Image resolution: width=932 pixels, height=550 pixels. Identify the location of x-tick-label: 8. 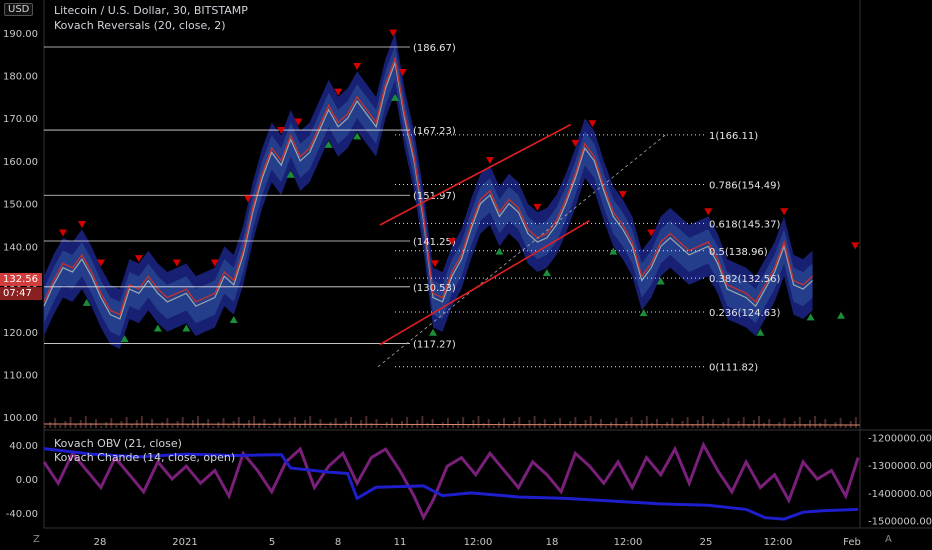
(338, 542).